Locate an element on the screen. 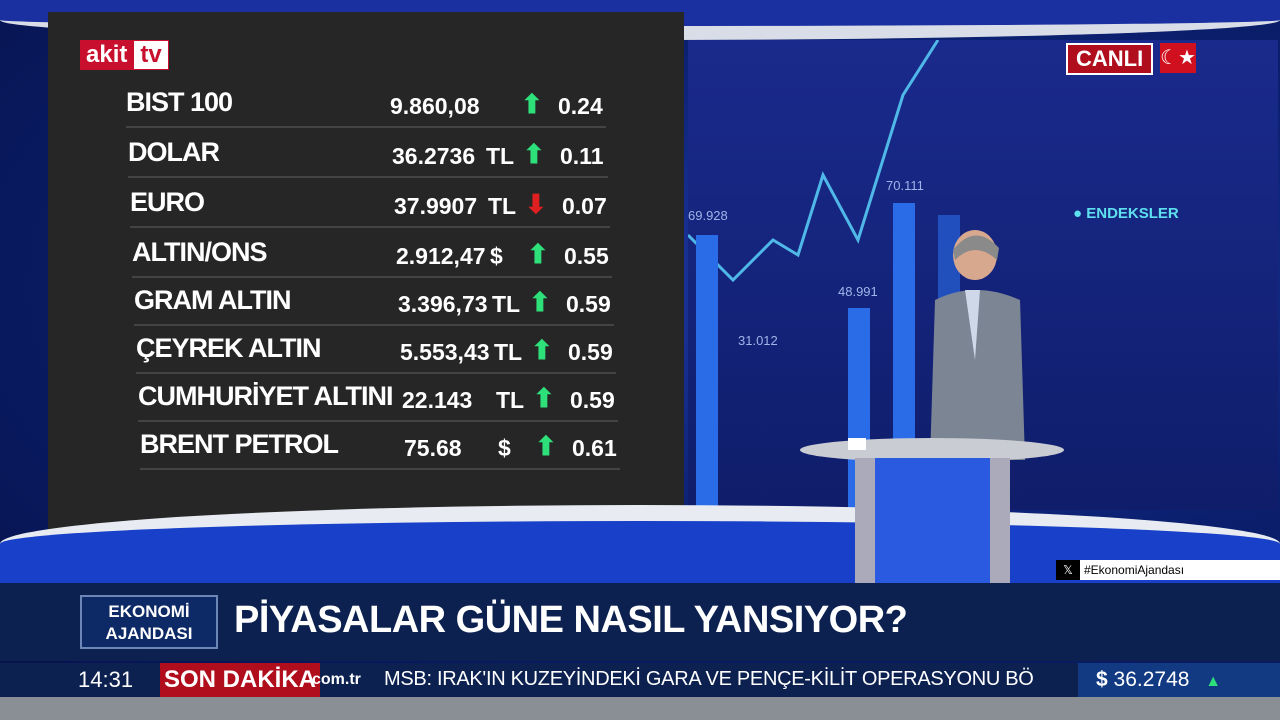 The image size is (1280, 720). logo-text: akit is located at coordinates (107, 55).